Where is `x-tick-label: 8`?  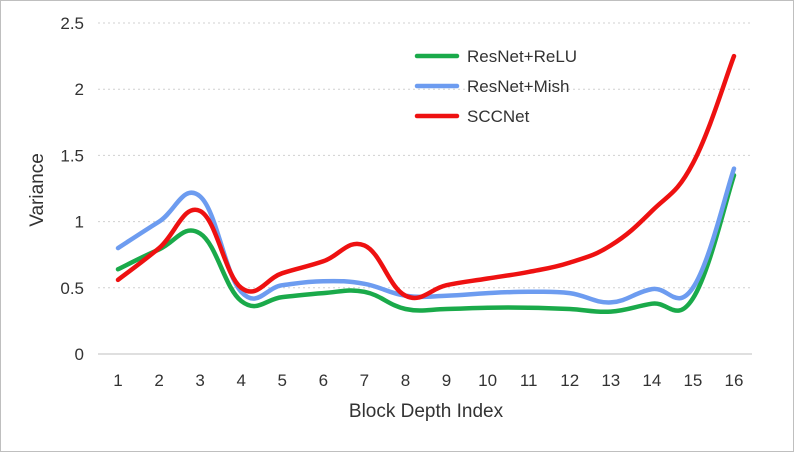
x-tick-label: 8 is located at coordinates (405, 380).